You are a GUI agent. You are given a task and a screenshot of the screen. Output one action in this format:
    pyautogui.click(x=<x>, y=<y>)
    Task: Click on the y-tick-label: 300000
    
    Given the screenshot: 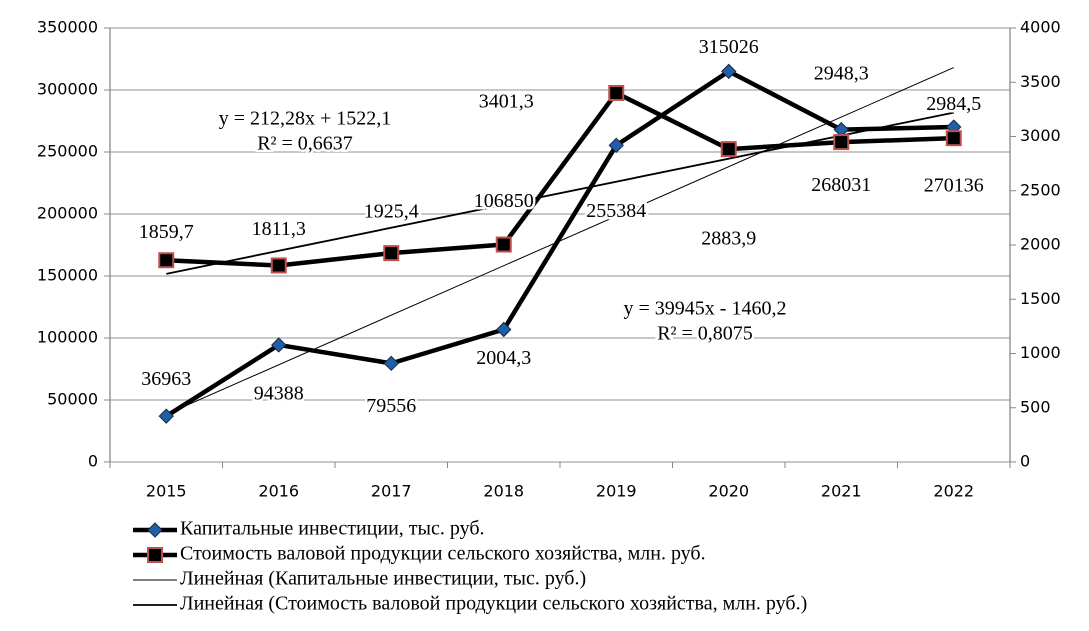 What is the action you would take?
    pyautogui.click(x=67, y=89)
    